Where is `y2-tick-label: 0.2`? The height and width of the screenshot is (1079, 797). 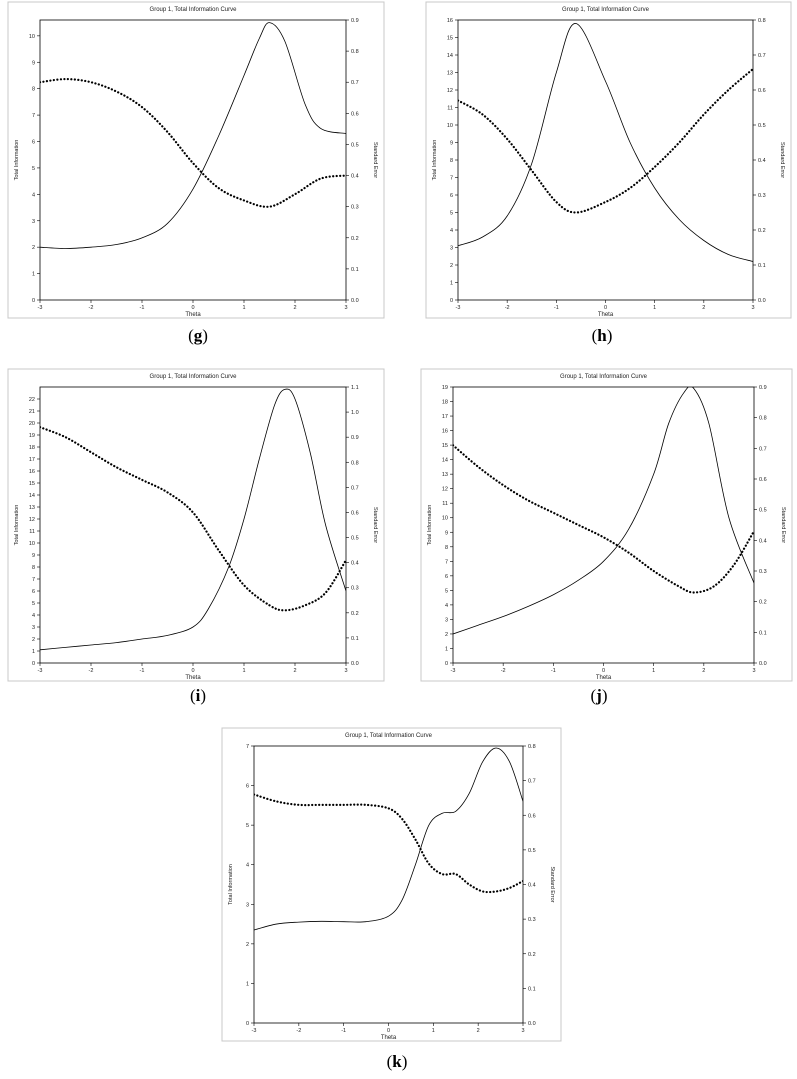
y2-tick-label: 0.2 is located at coordinates (355, 239).